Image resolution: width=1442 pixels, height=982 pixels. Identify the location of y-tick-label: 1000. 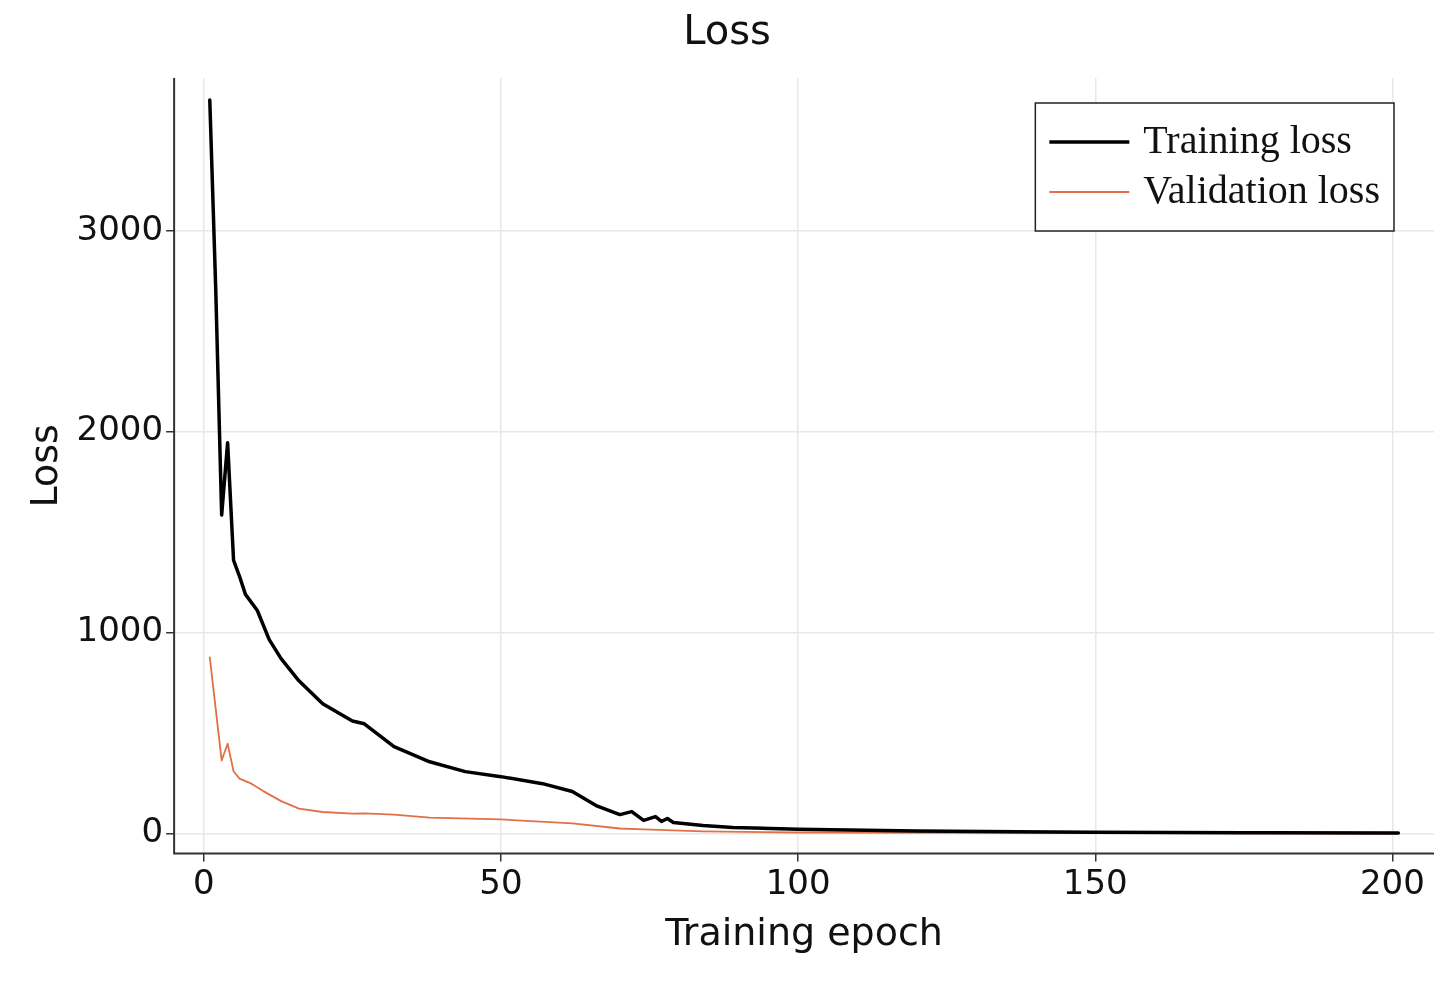
(120, 629).